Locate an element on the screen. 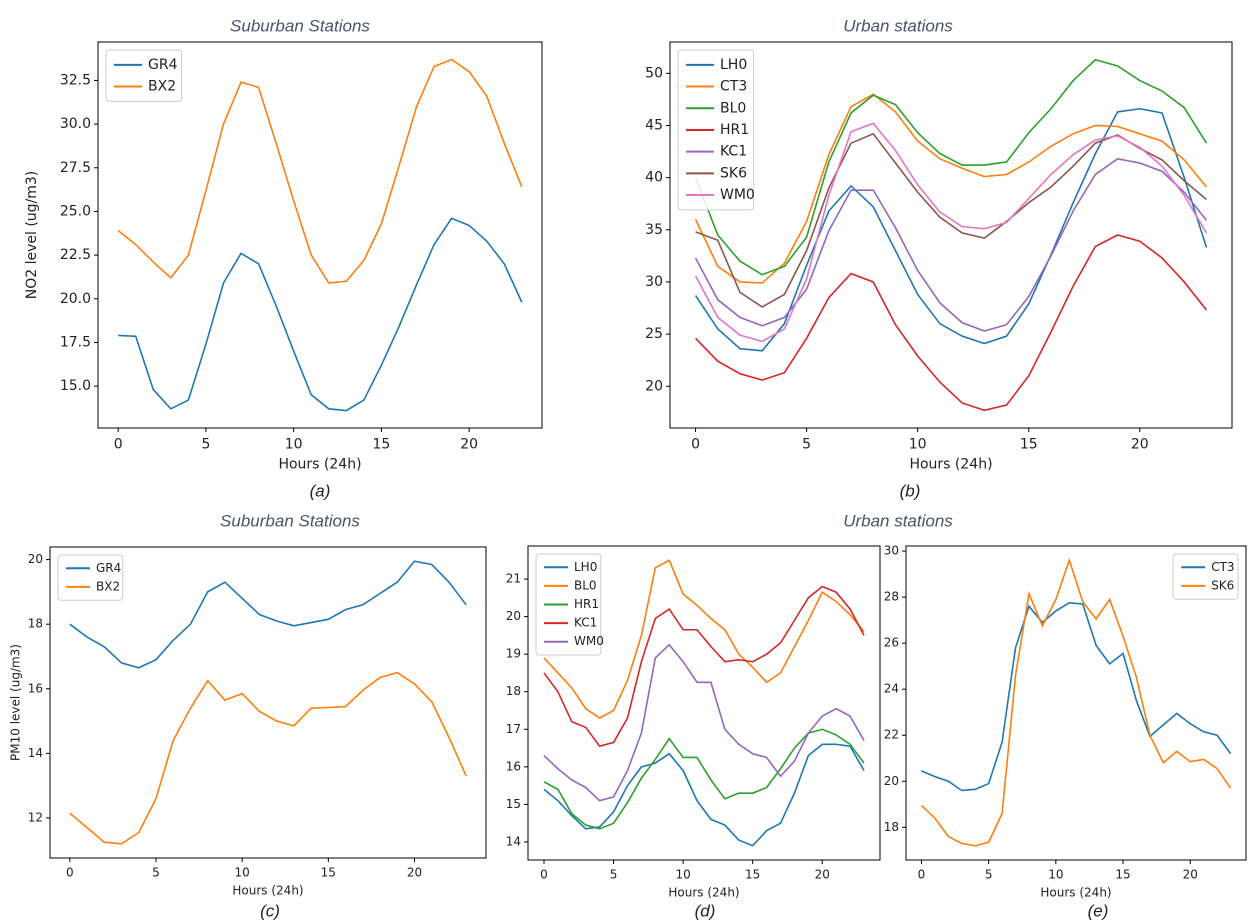 This screenshot has height=922, width=1258. y-tick-label: 15.0 is located at coordinates (75, 386).